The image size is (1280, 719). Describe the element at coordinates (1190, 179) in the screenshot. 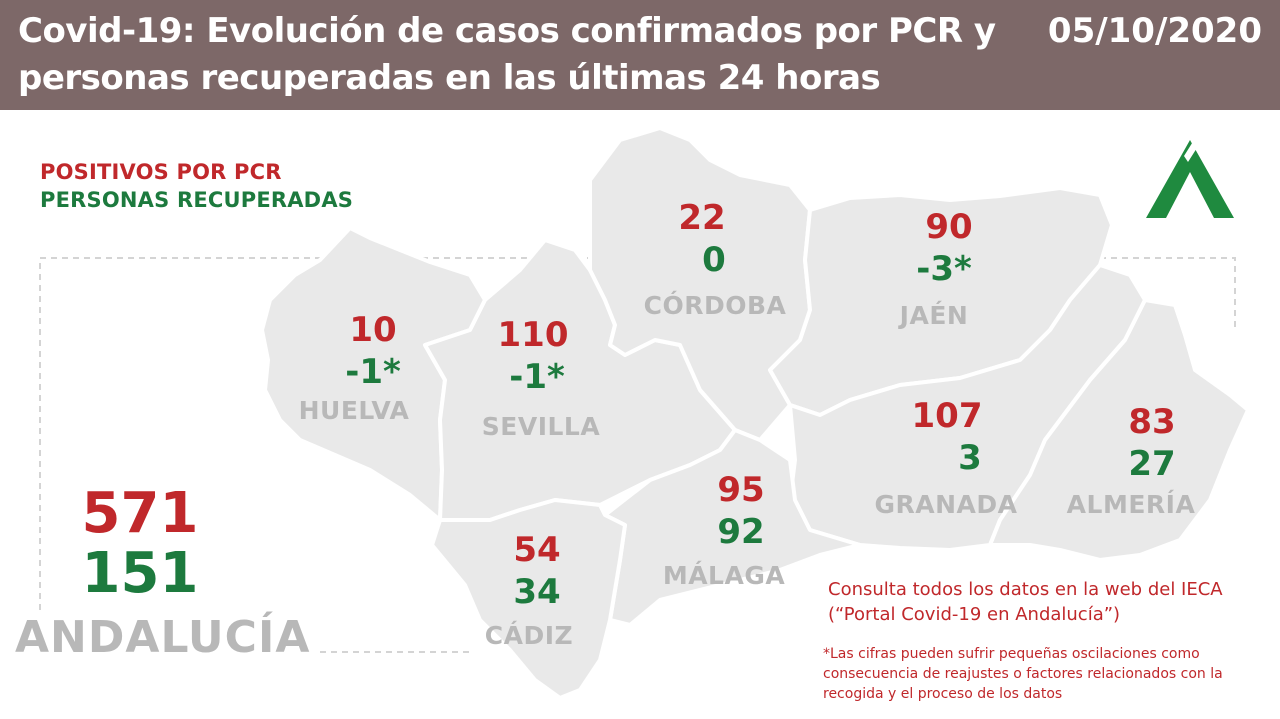

I see `junta-andalucia-logo` at that location.